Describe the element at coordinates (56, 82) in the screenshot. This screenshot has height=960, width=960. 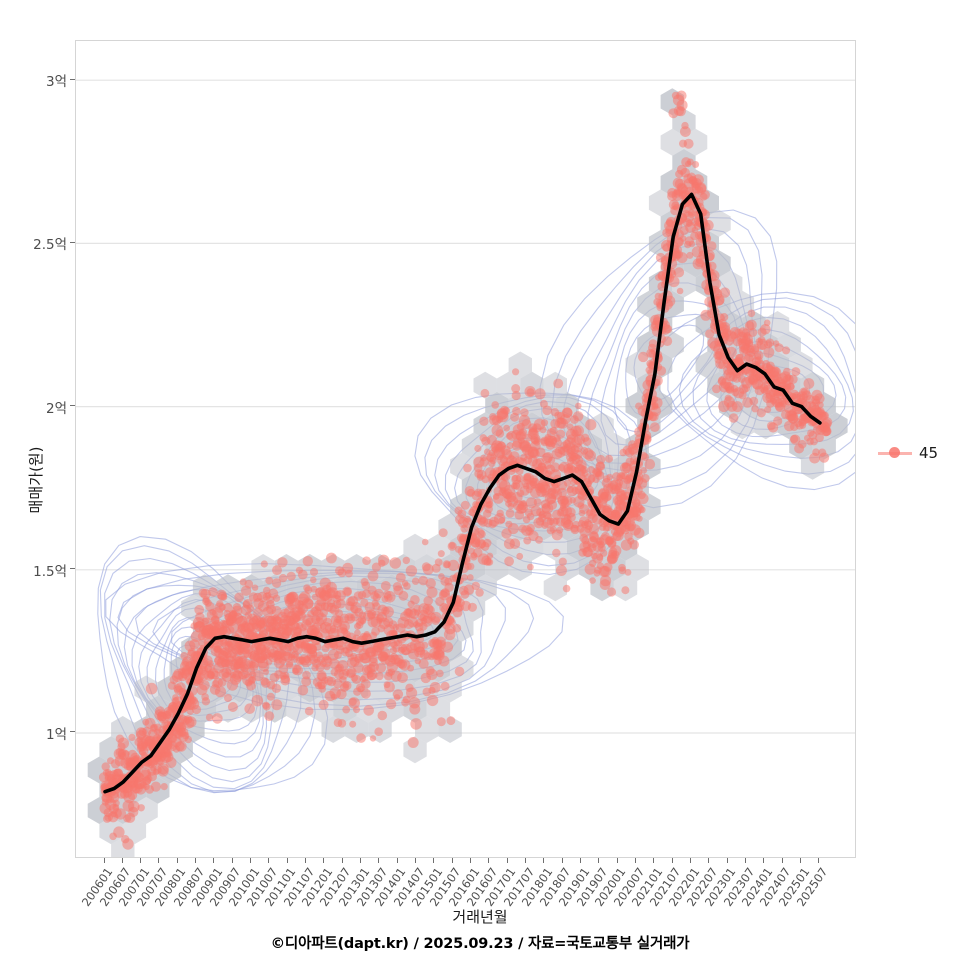
I see `y-tick-label: 3억` at that location.